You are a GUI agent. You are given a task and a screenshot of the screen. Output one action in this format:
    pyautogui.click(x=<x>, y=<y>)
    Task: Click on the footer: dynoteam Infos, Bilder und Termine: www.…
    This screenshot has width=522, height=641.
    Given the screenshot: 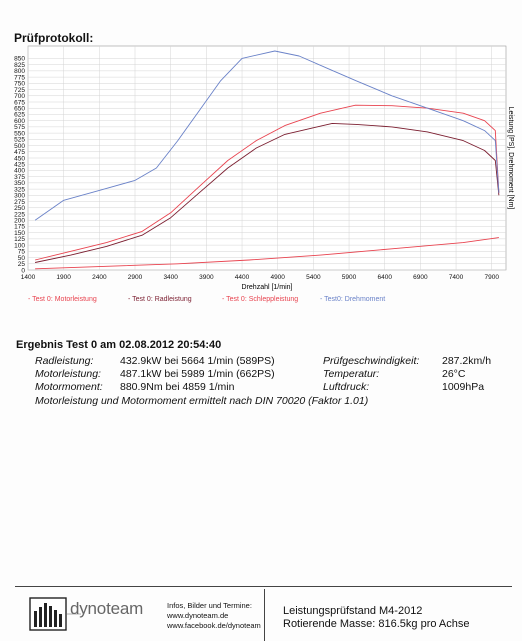 What is the action you would take?
    pyautogui.click(x=263, y=613)
    